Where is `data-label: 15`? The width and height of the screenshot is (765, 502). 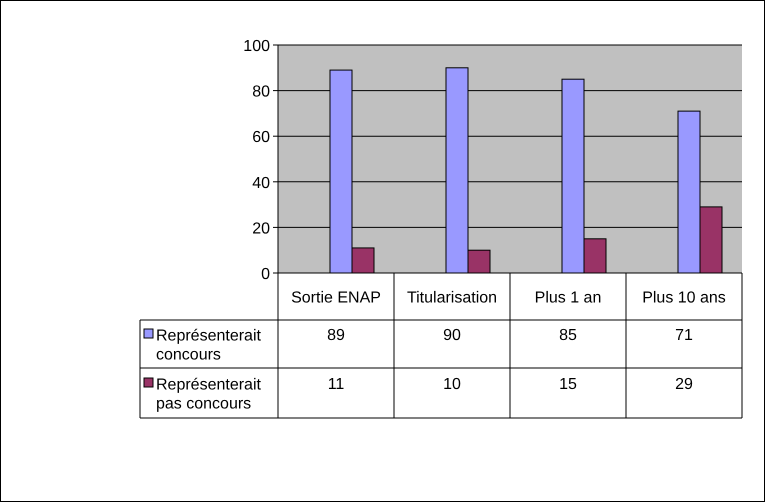
data-label: 15 is located at coordinates (568, 384).